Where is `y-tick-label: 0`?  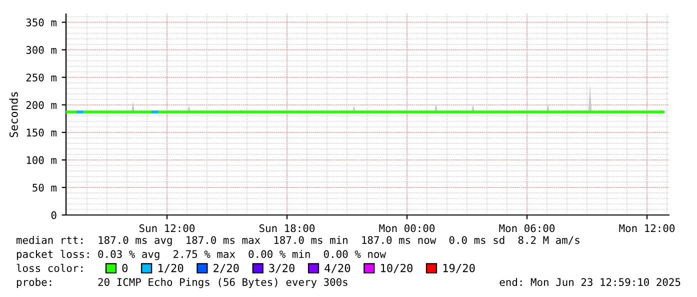 y-tick-label: 0 is located at coordinates (53, 215).